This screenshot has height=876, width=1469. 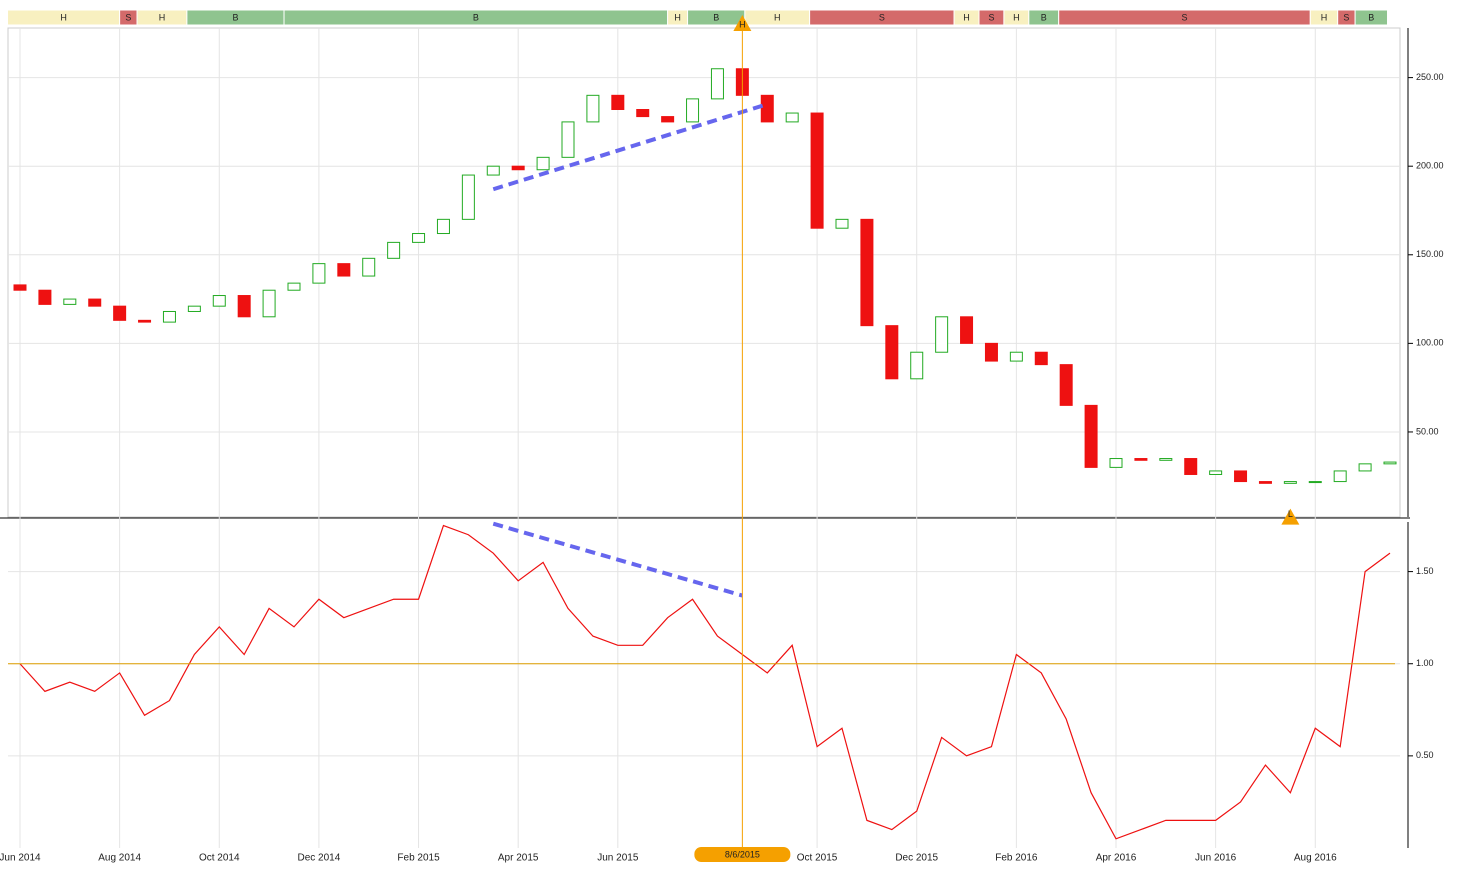 What do you see at coordinates (119, 858) in the screenshot?
I see `x-tick-label: Aug 2014` at bounding box center [119, 858].